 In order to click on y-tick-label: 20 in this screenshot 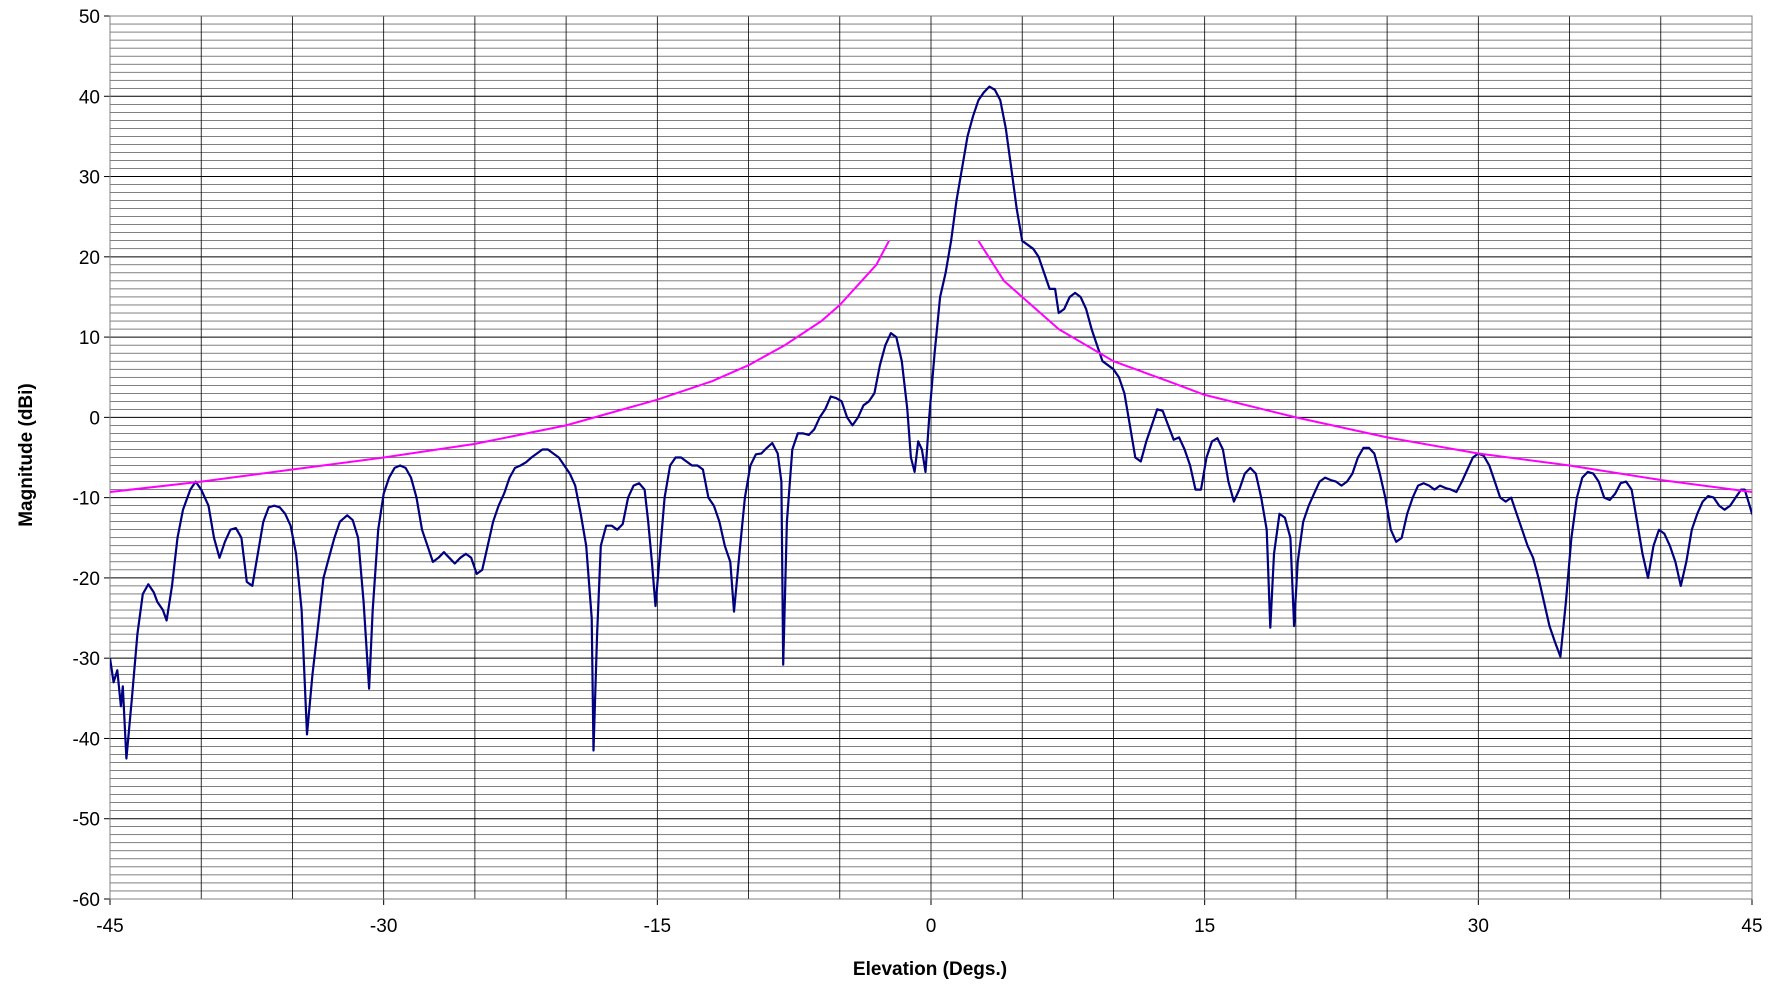, I will do `click(89, 258)`.